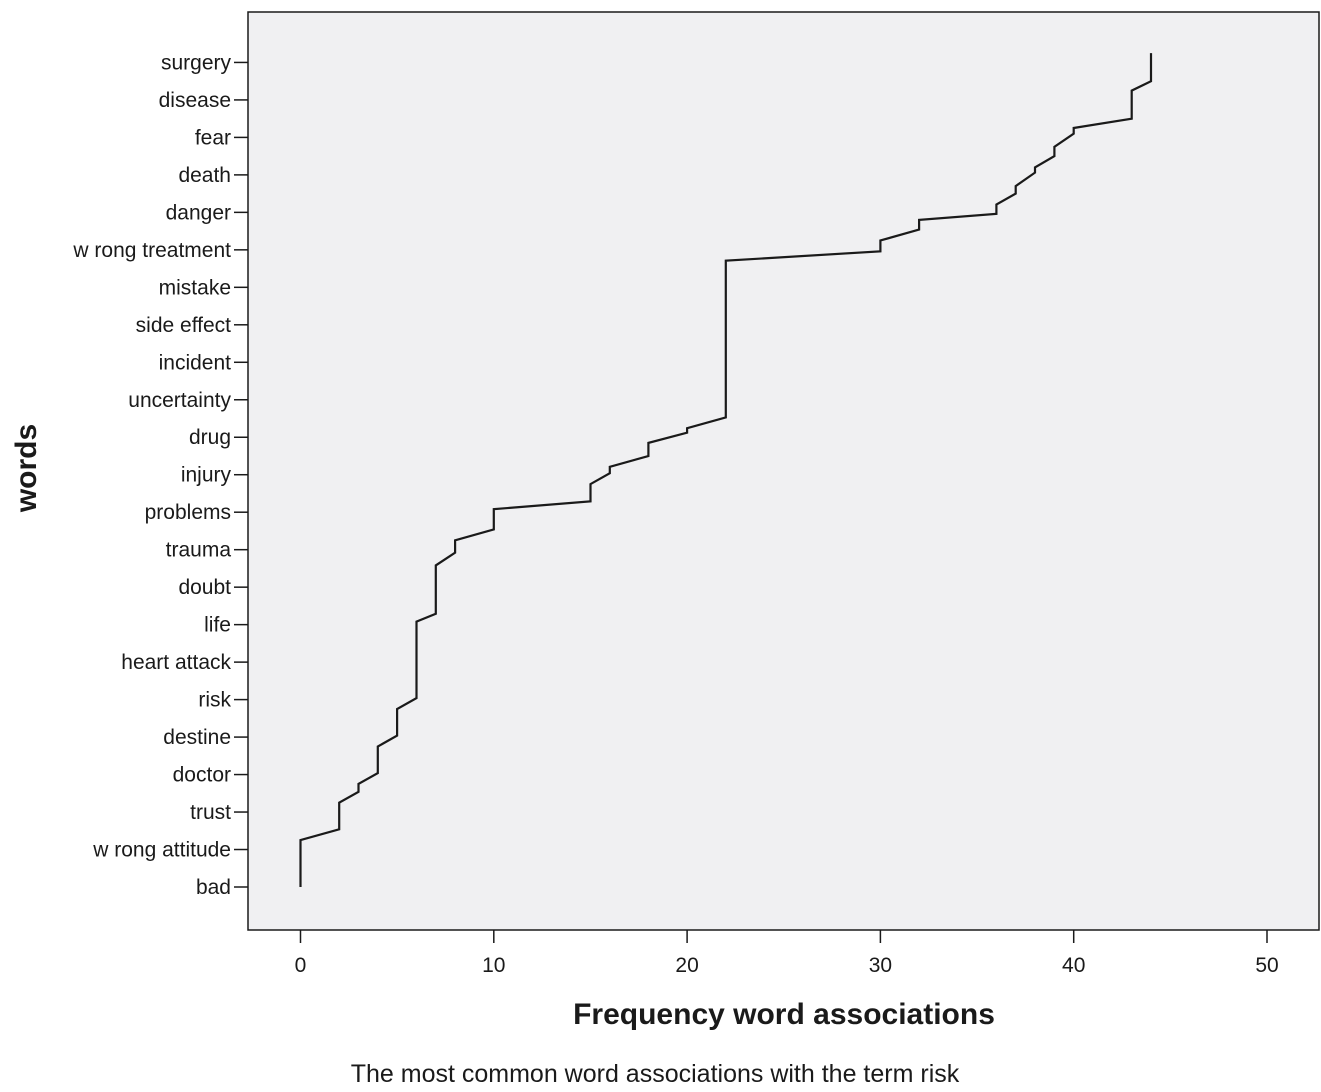  I want to click on y-tick-label: disease, so click(195, 100).